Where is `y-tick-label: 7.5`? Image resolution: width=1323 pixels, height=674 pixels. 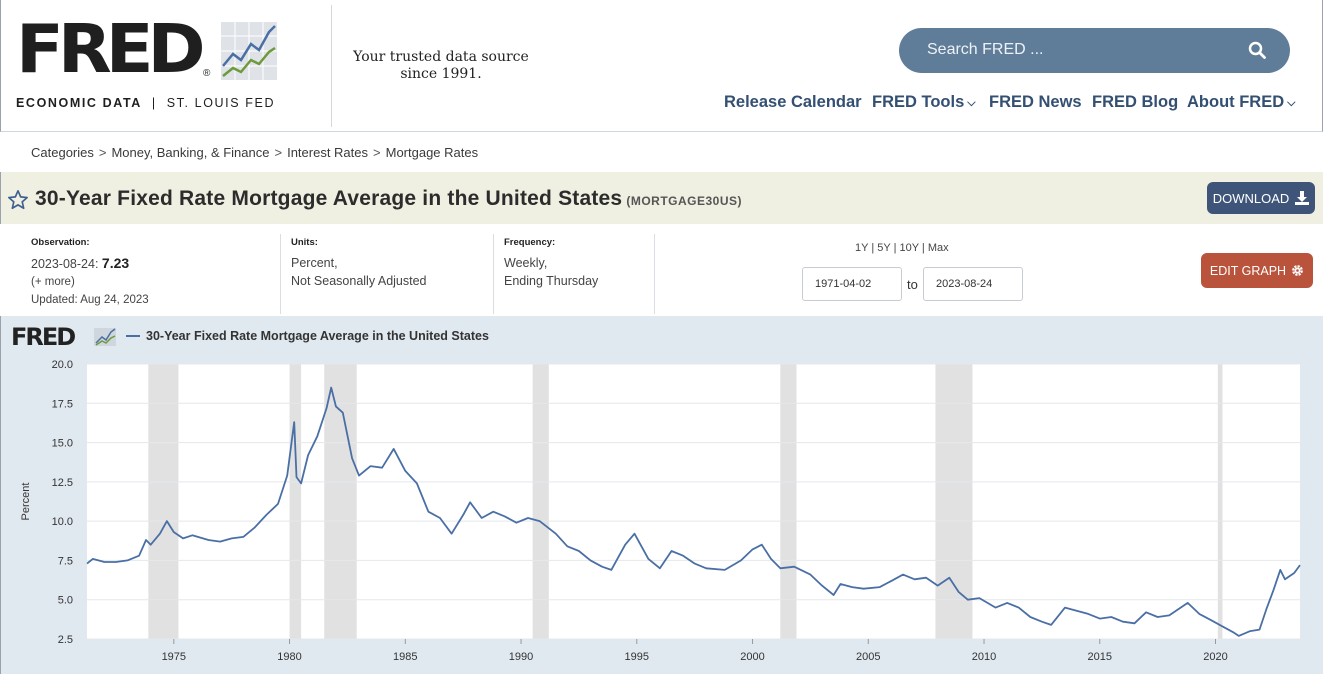 y-tick-label: 7.5 is located at coordinates (65, 561).